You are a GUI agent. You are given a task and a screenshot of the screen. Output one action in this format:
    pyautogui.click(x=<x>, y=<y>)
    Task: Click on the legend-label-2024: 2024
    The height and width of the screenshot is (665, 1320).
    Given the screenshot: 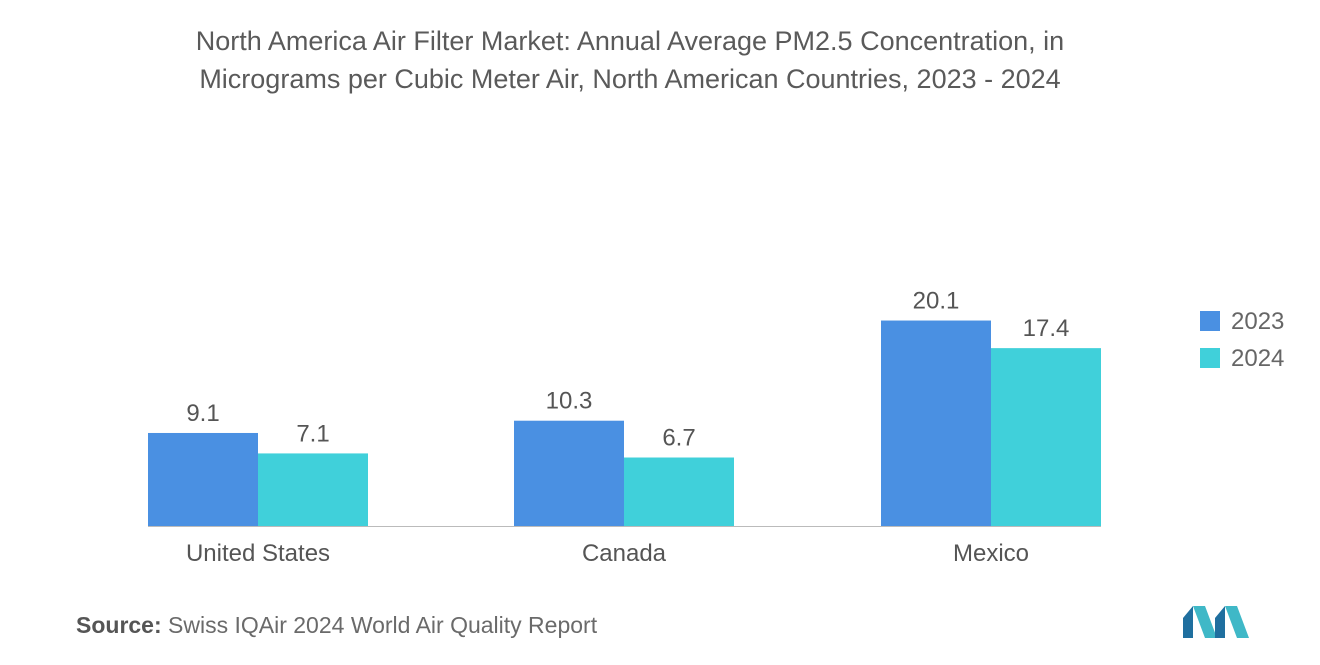 What is the action you would take?
    pyautogui.click(x=1257, y=358)
    